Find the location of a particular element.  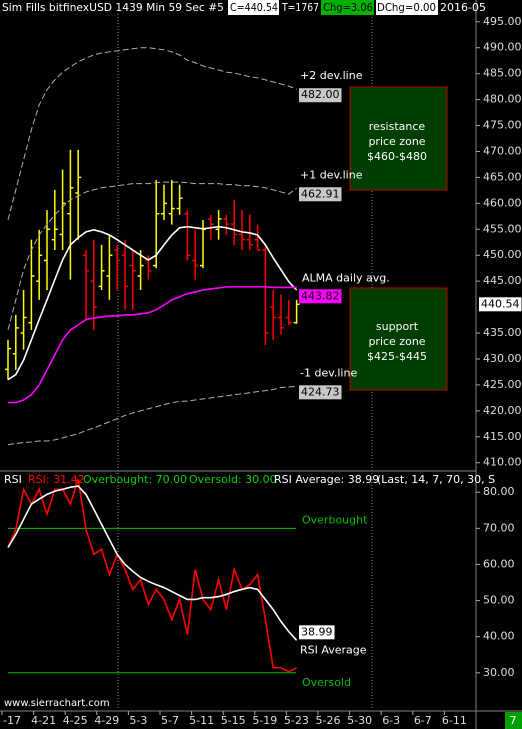

x-tick-label: 5-7 is located at coordinates (170, 720).